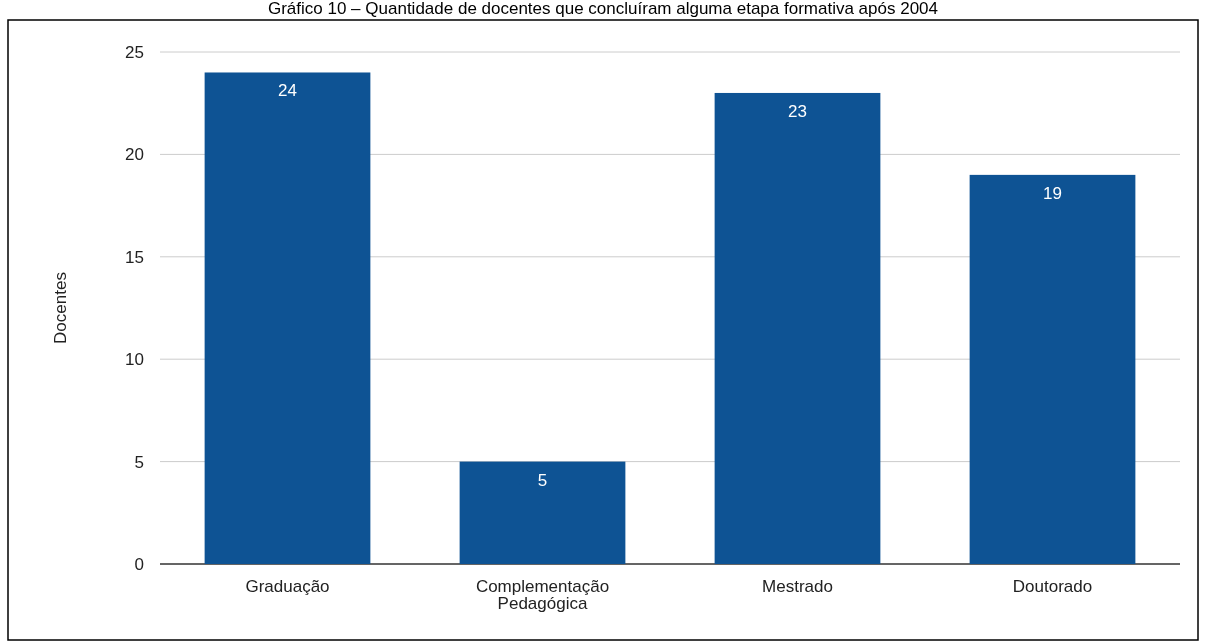 This screenshot has height=642, width=1206. What do you see at coordinates (542, 480) in the screenshot?
I see `data-label: 5` at bounding box center [542, 480].